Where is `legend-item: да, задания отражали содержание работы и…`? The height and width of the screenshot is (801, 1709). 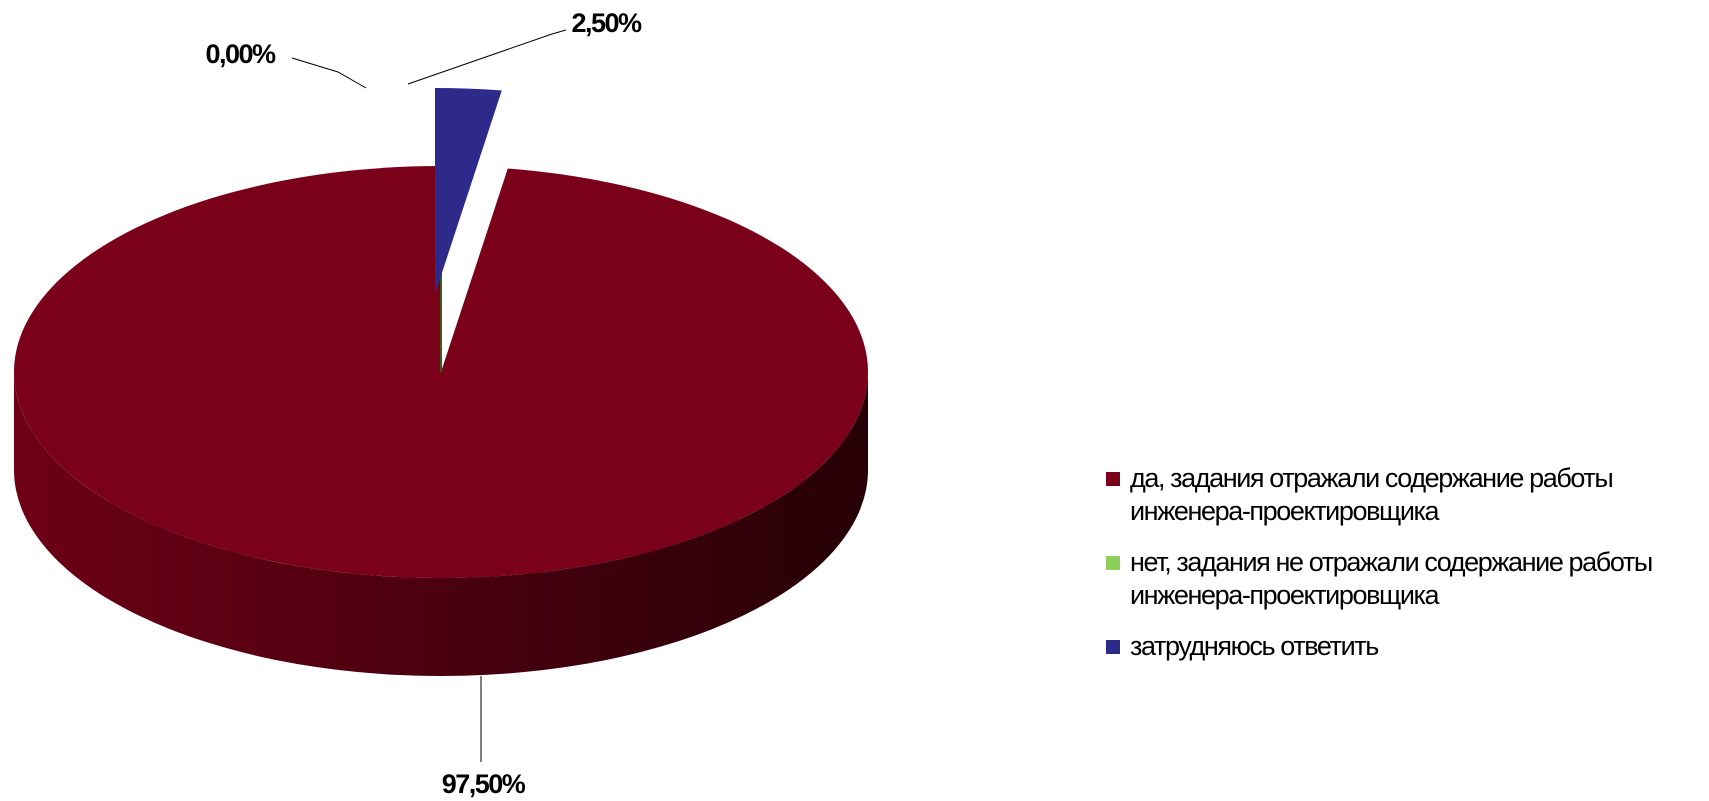
legend-item: да, задания отражали содержание работы и… is located at coordinates (1398, 495).